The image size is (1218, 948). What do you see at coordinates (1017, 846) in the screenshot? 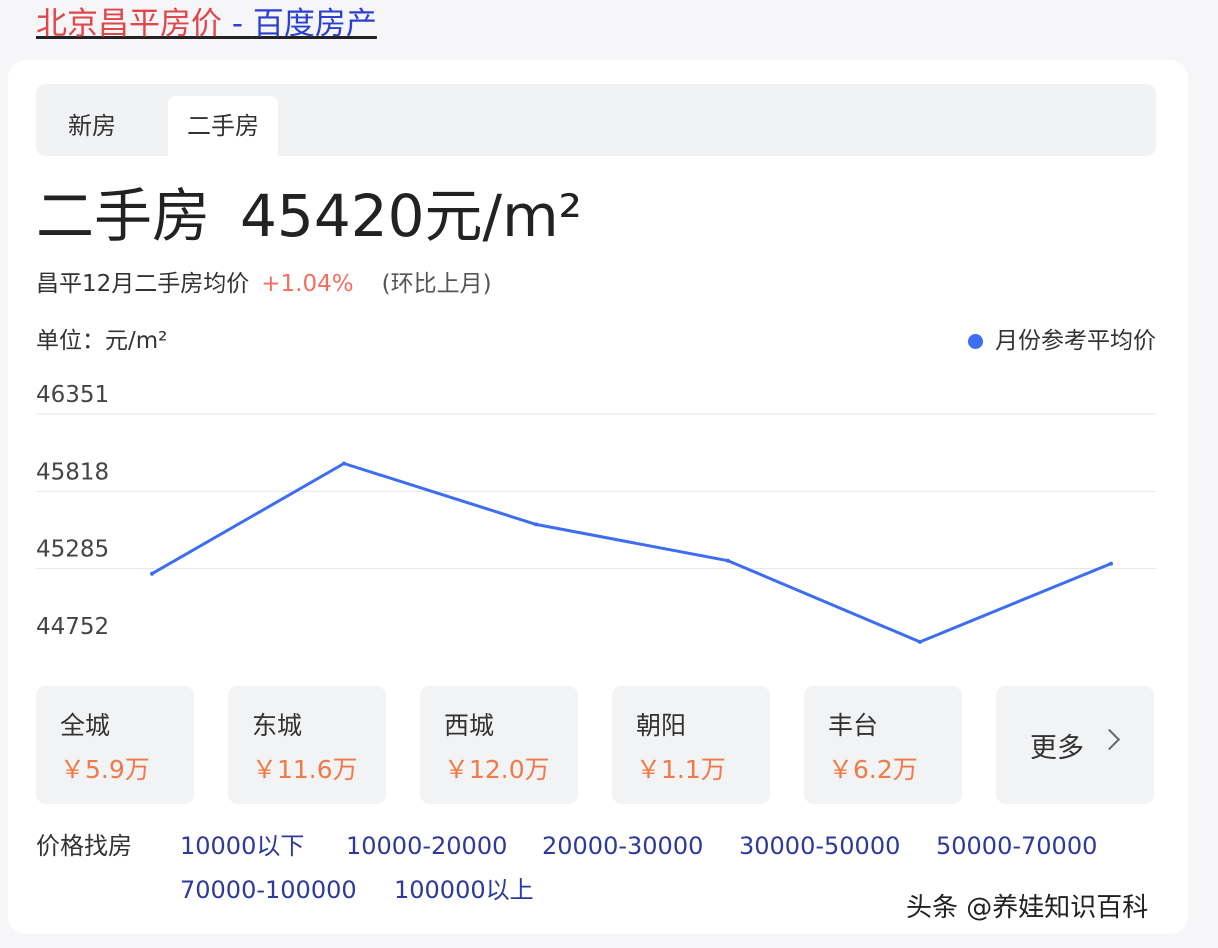
I see `price-range-link: 50000-70000` at bounding box center [1017, 846].